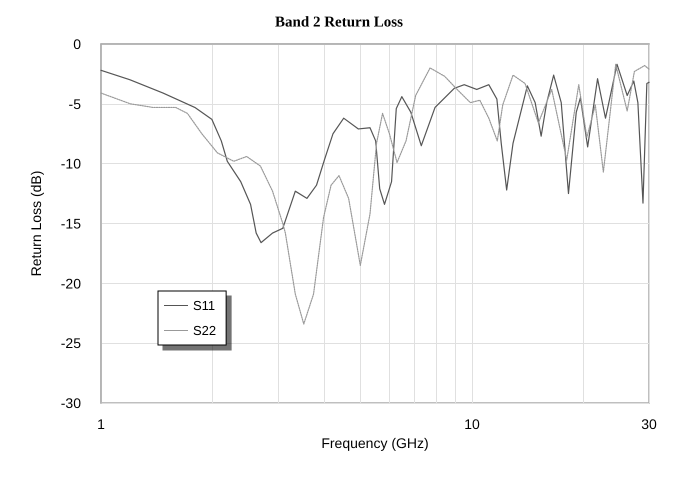  What do you see at coordinates (101, 424) in the screenshot?
I see `x-tick-label: 1` at bounding box center [101, 424].